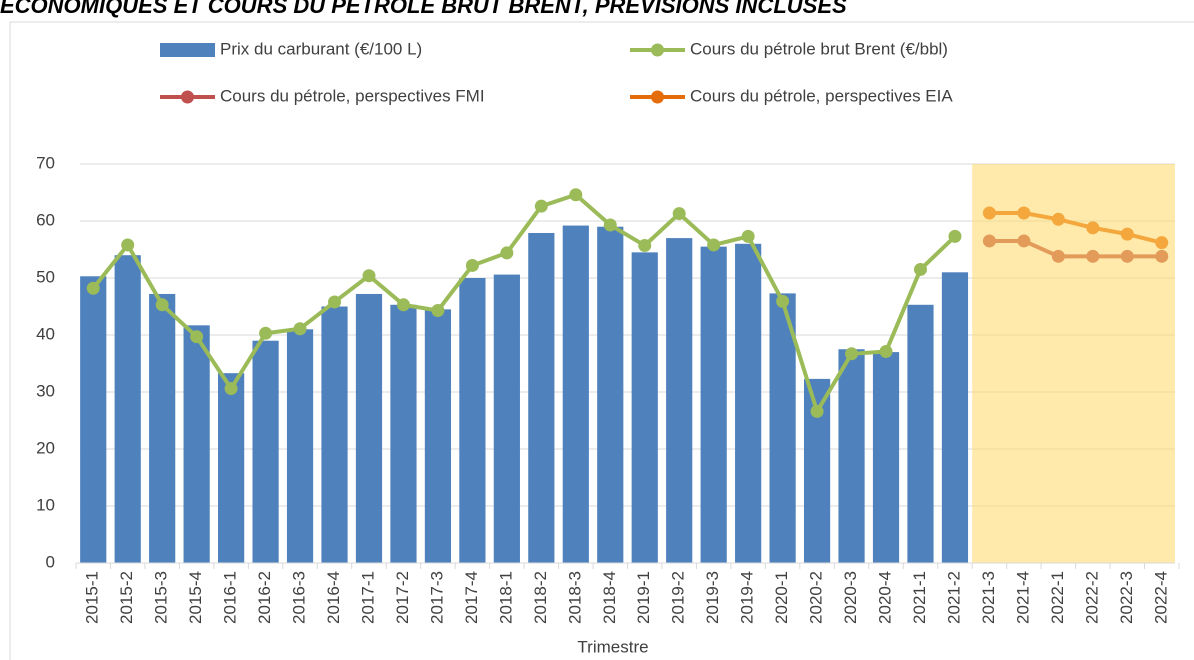 The width and height of the screenshot is (1194, 660). Describe the element at coordinates (299, 597) in the screenshot. I see `x-tick-label: 2016-3` at that location.